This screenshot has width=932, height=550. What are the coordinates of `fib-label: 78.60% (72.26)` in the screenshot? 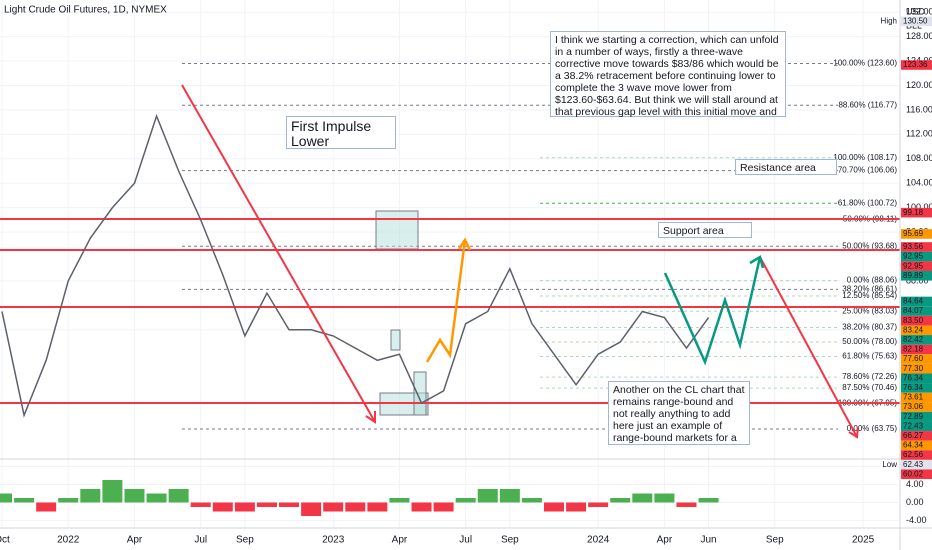 It's located at (869, 376).